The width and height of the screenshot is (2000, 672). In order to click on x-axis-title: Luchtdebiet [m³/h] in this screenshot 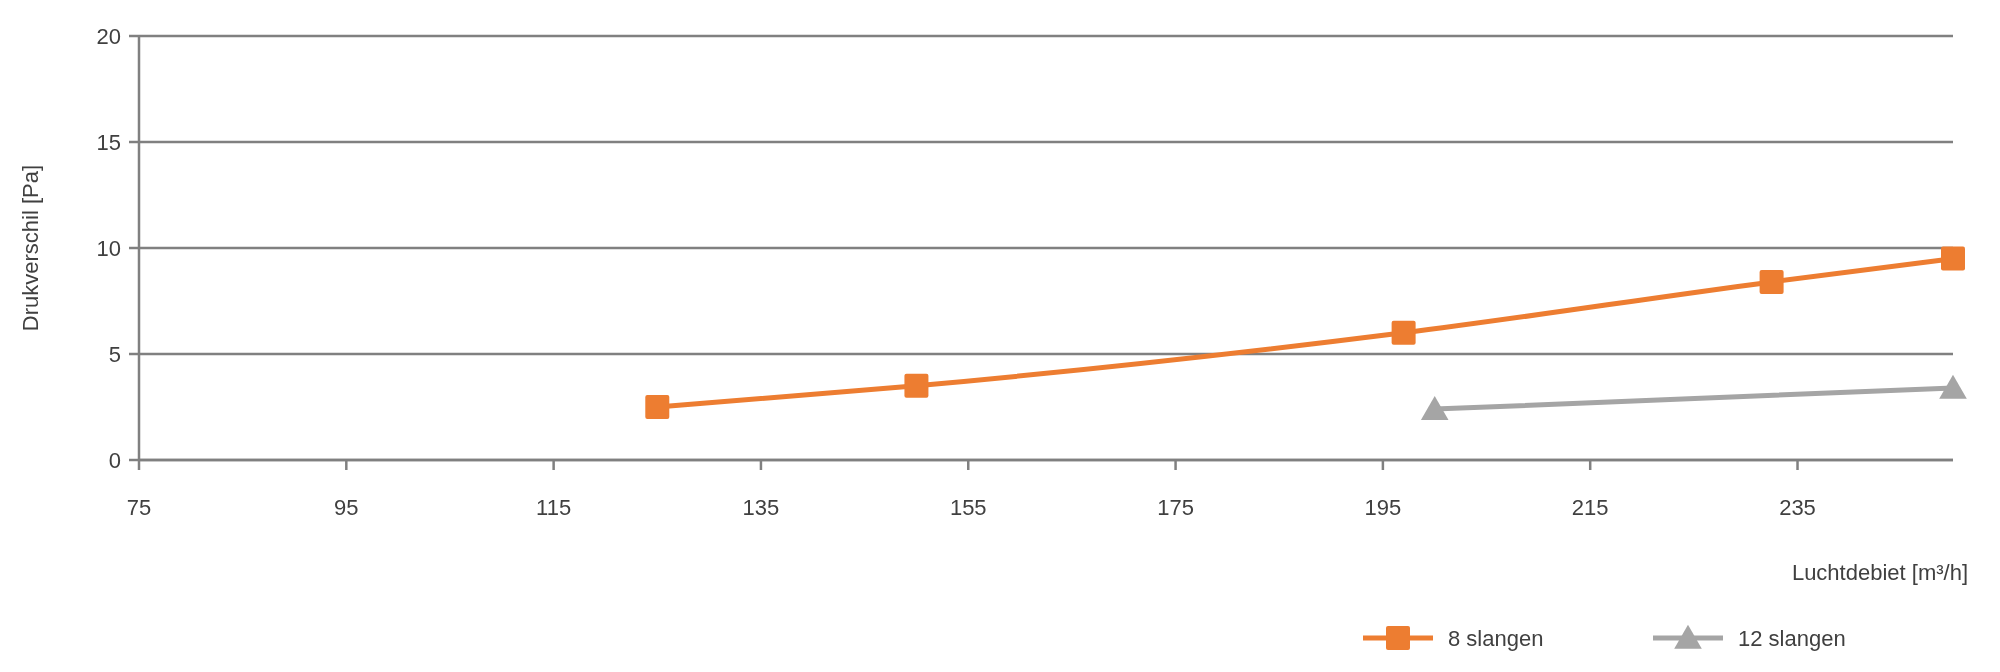, I will do `click(1879, 572)`.